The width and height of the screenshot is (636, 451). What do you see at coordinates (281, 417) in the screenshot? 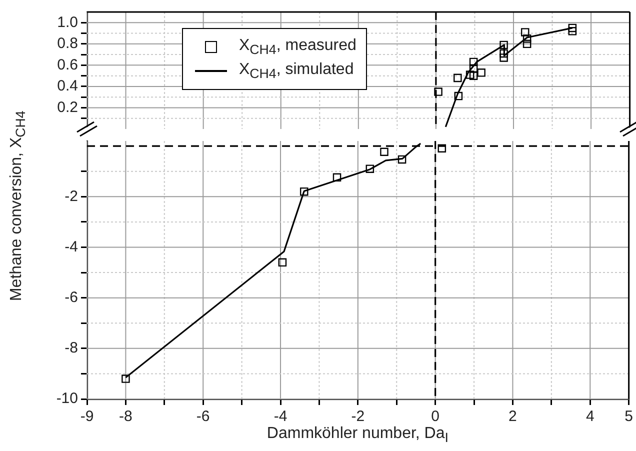
I see `x-tick-label: -4` at bounding box center [281, 417].